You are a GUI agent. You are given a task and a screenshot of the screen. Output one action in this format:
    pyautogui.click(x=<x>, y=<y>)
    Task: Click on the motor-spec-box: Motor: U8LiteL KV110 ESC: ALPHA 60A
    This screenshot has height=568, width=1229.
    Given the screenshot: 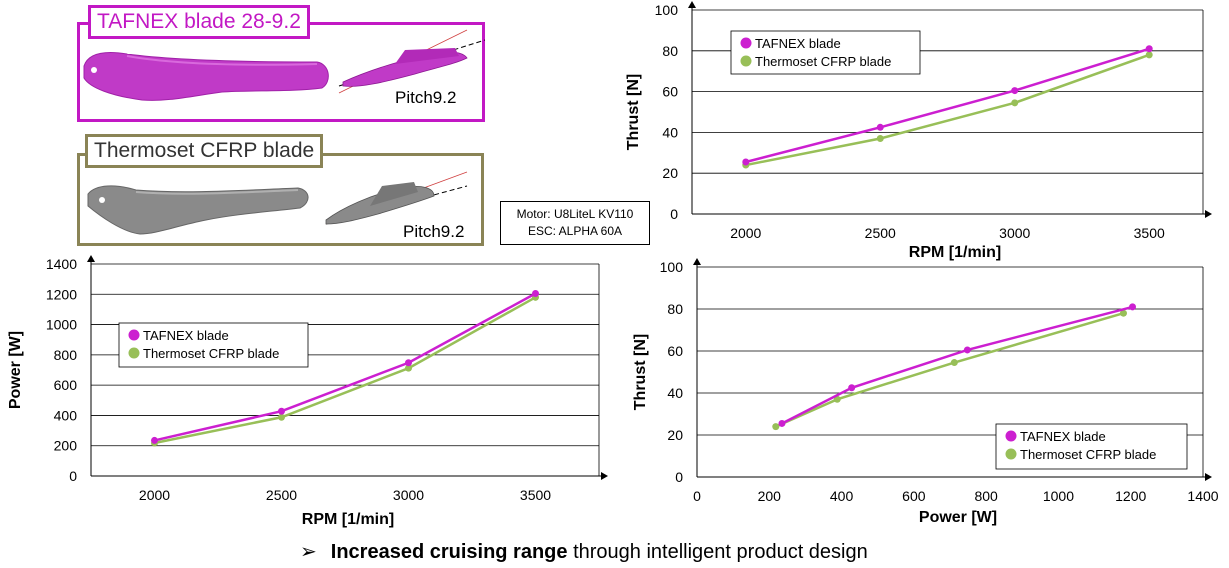 What is the action you would take?
    pyautogui.click(x=575, y=223)
    